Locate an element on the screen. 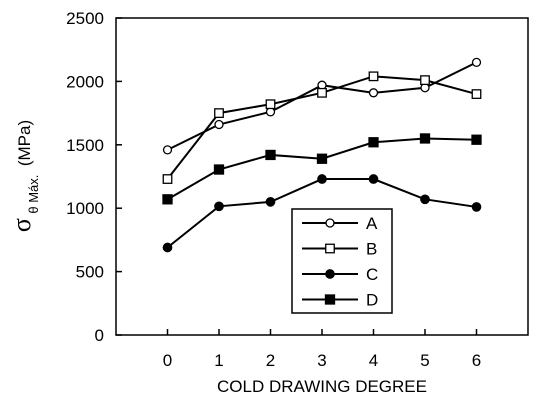 The image size is (550, 402). x-tick-label: 0 is located at coordinates (167, 360).